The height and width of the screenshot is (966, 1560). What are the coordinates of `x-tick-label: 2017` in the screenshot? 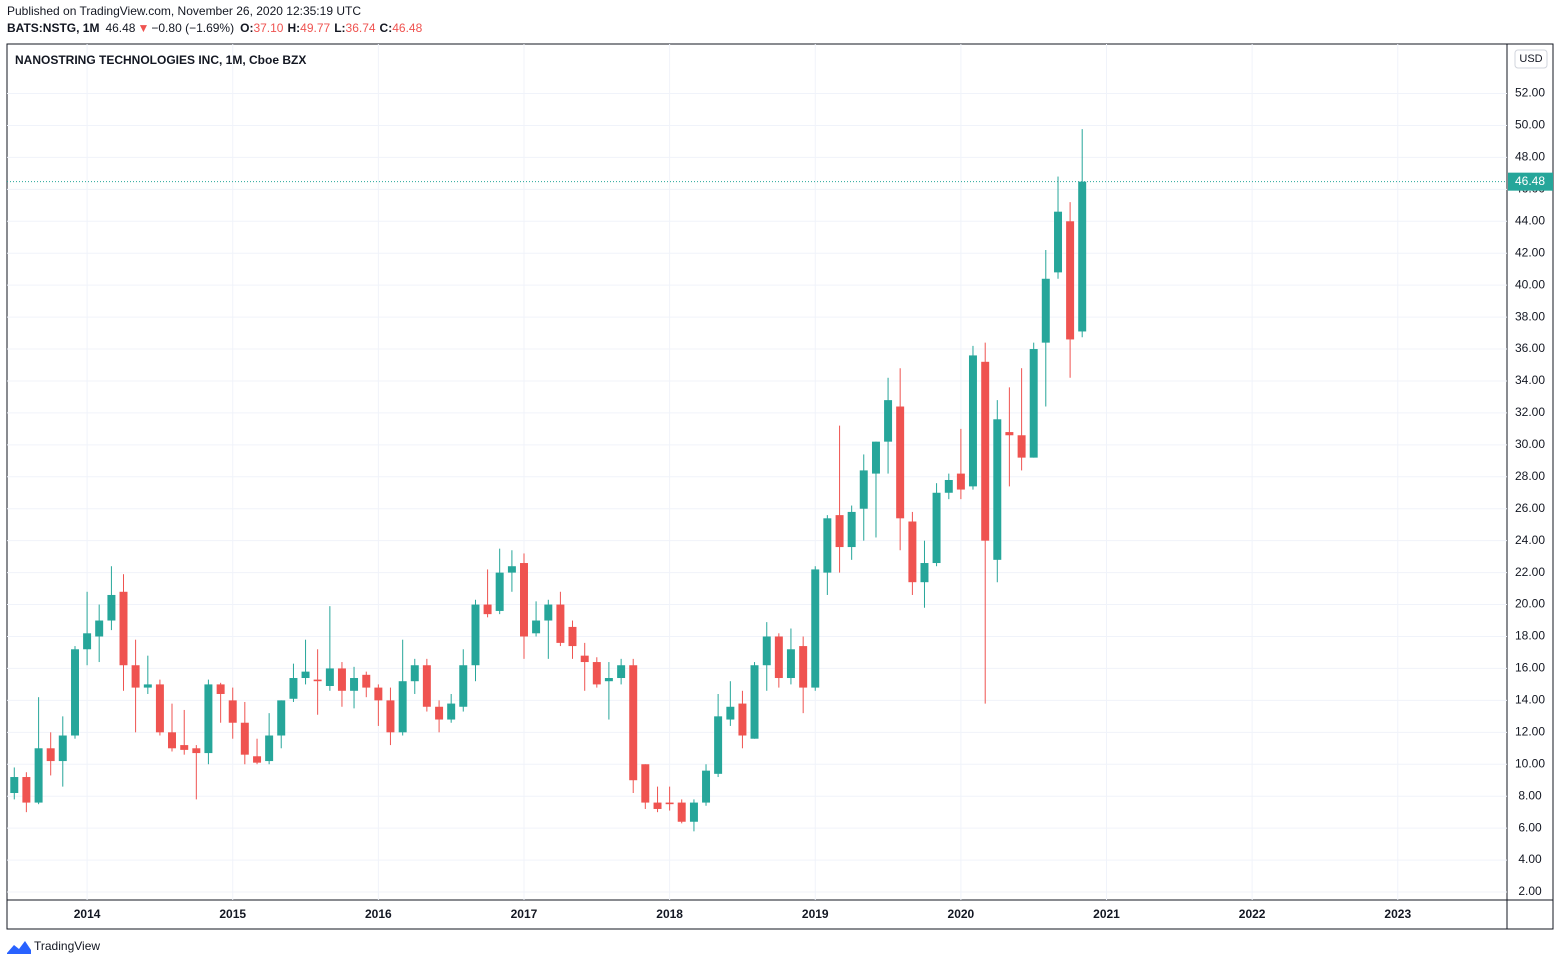 It's located at (524, 914).